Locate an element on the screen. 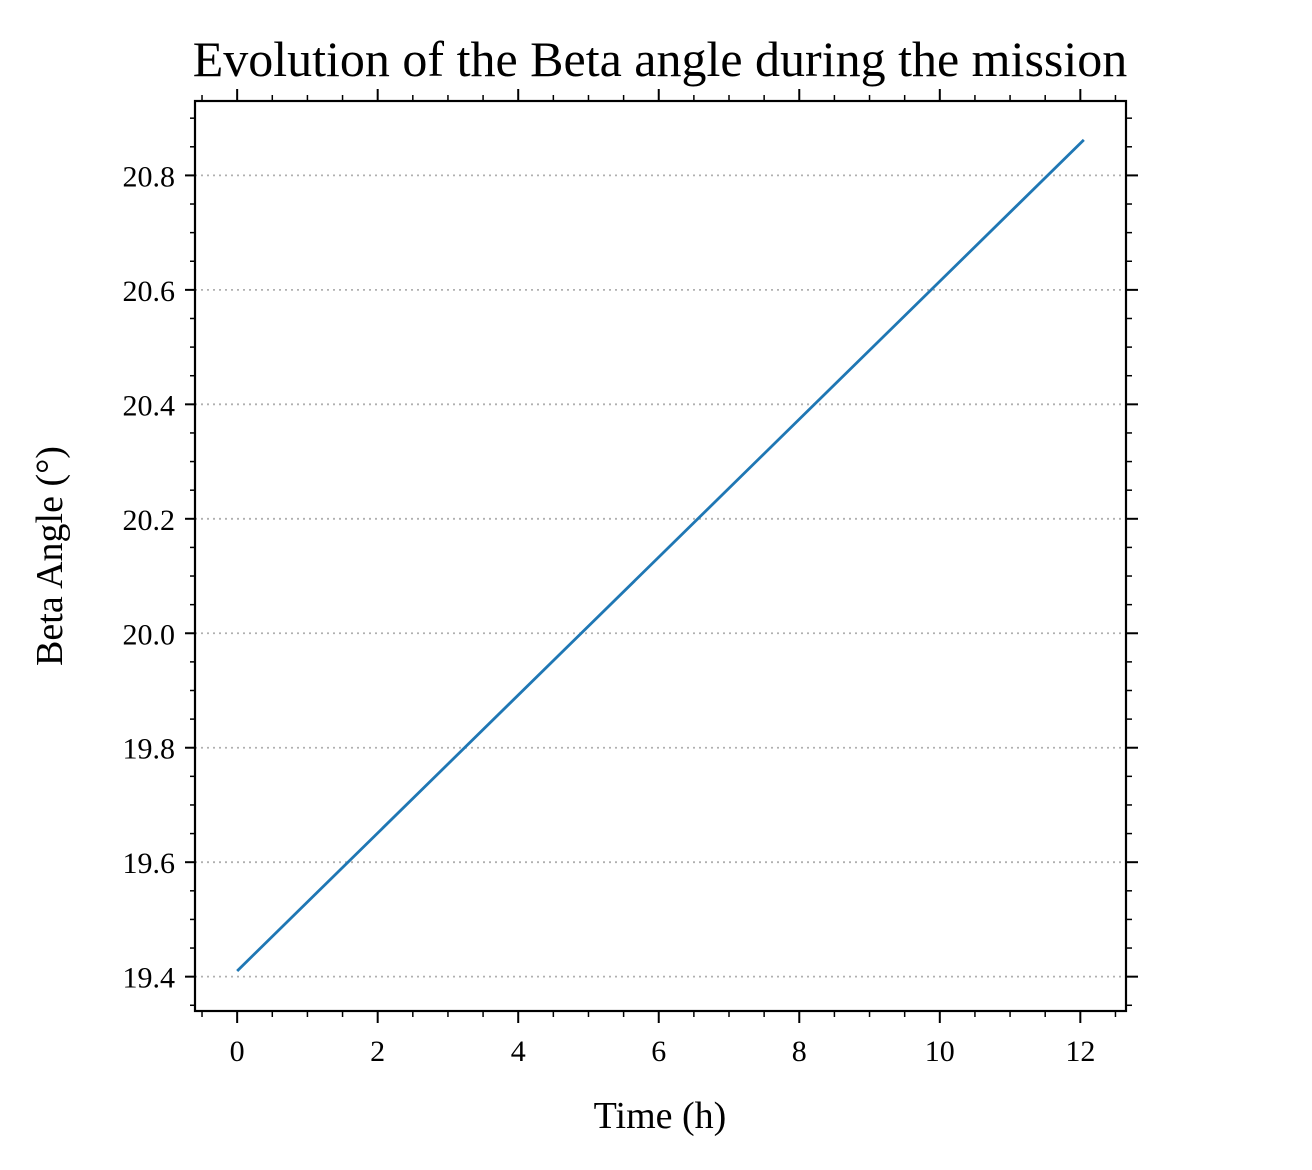 The width and height of the screenshot is (1312, 1170). y-tick-label: 20.2 is located at coordinates (149, 520).